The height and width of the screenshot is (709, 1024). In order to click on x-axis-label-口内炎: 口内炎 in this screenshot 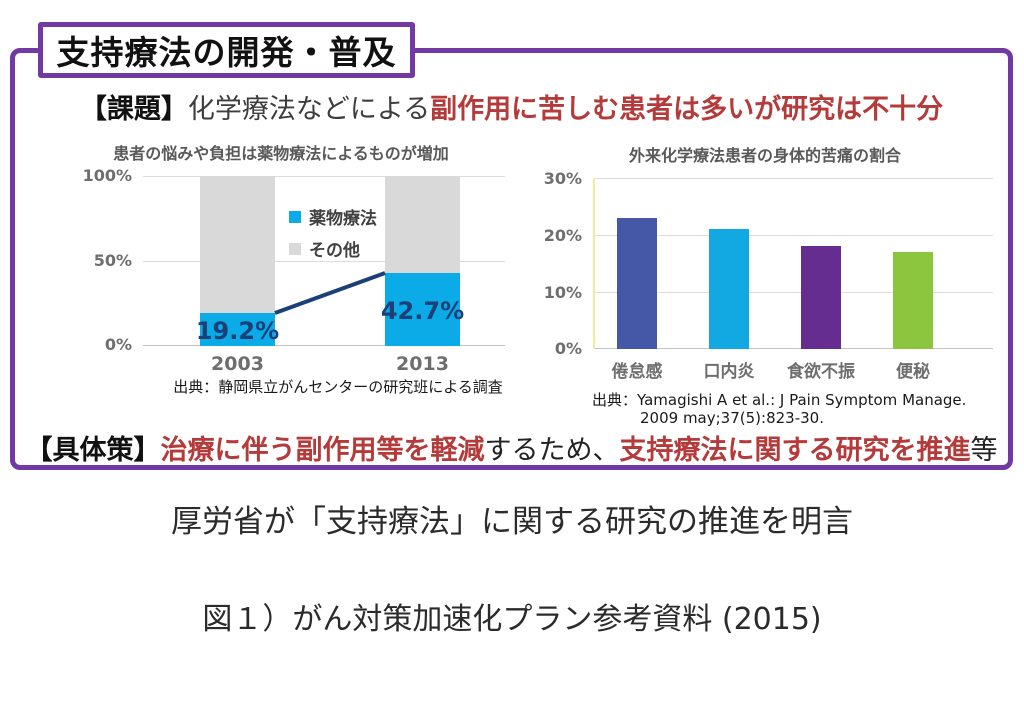, I will do `click(729, 372)`.